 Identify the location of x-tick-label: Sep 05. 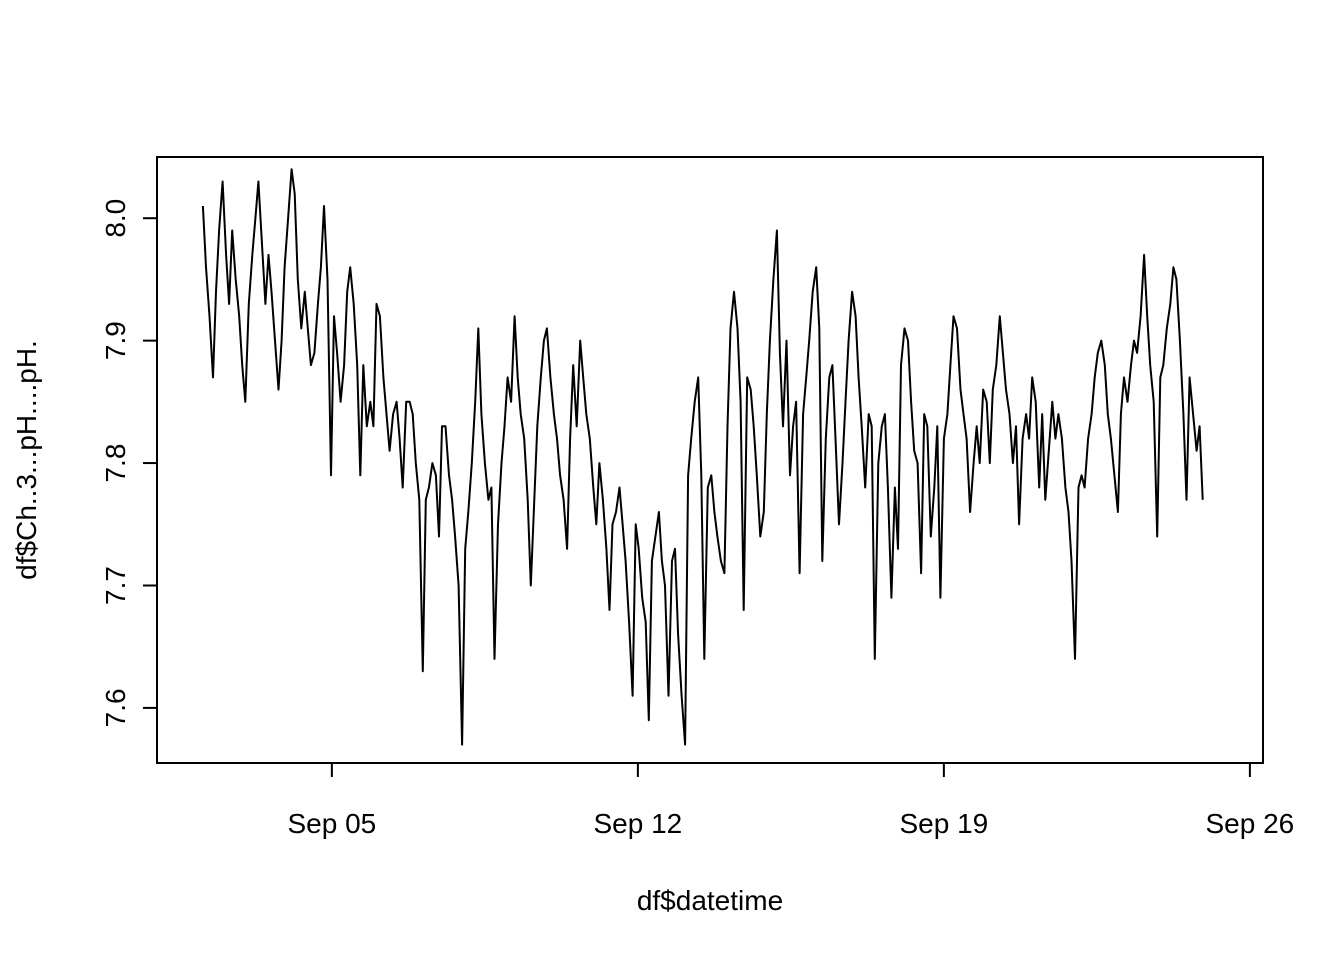
(331, 823).